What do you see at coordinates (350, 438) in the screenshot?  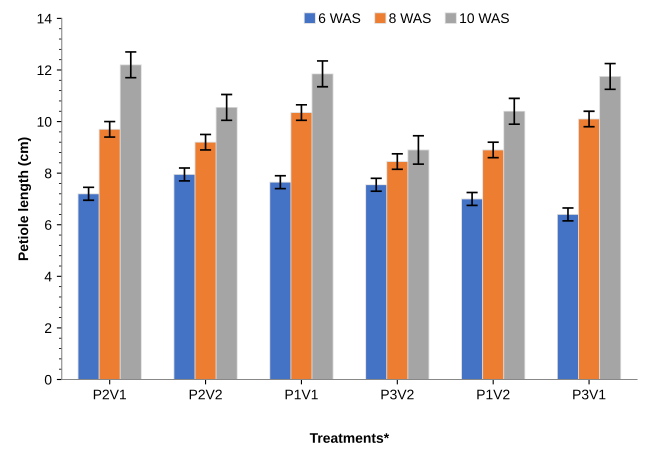 I see `x-axis-title: Treatments*` at bounding box center [350, 438].